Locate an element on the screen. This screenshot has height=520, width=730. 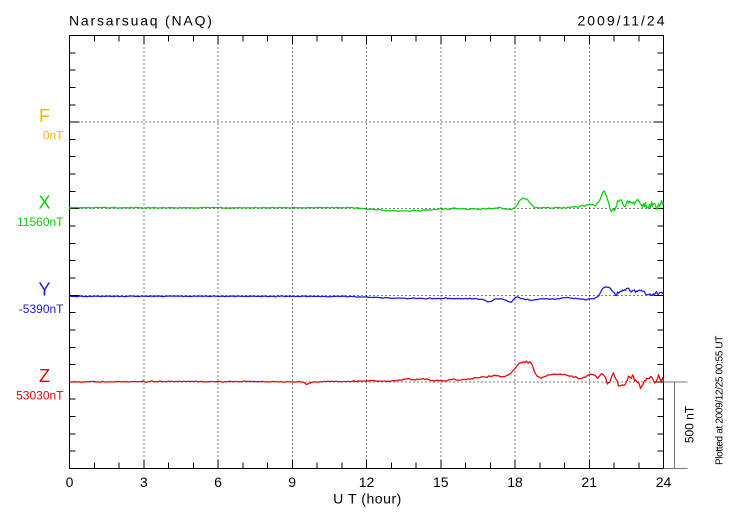
svg-text: 11560nT is located at coordinates (40, 222).